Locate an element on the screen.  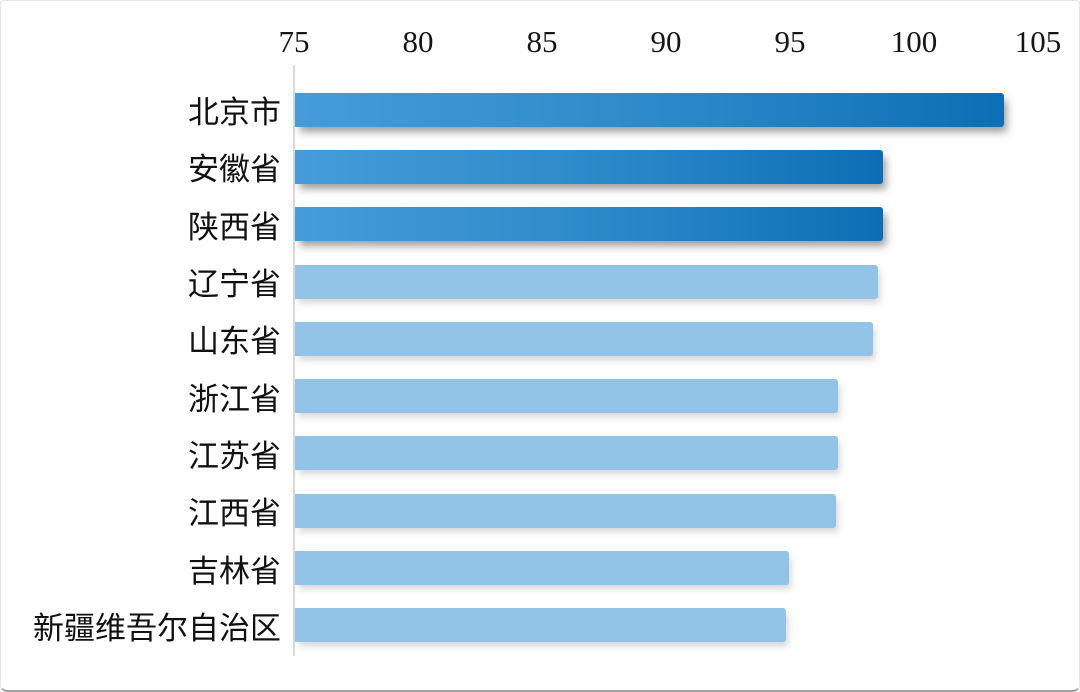
category-label: 吉林省 is located at coordinates (234, 571).